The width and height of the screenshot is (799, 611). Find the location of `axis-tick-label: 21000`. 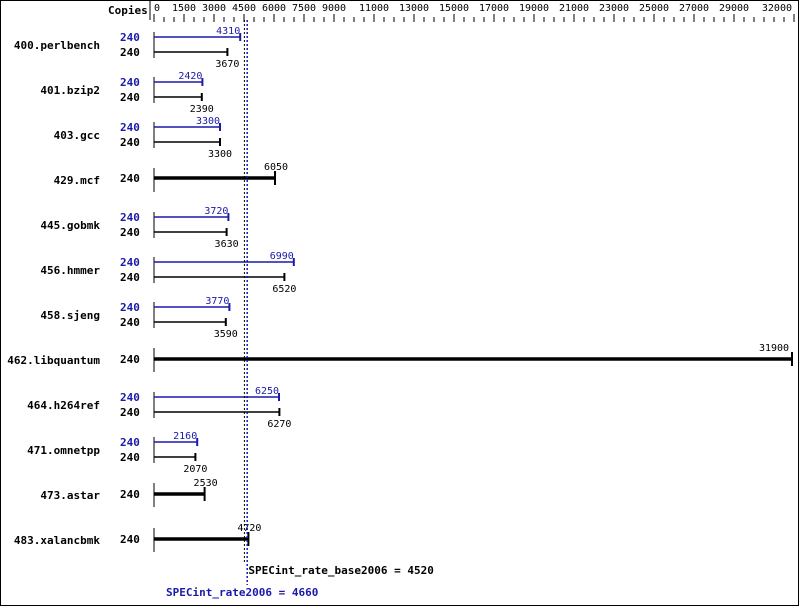

axis-tick-label: 21000 is located at coordinates (574, 8).